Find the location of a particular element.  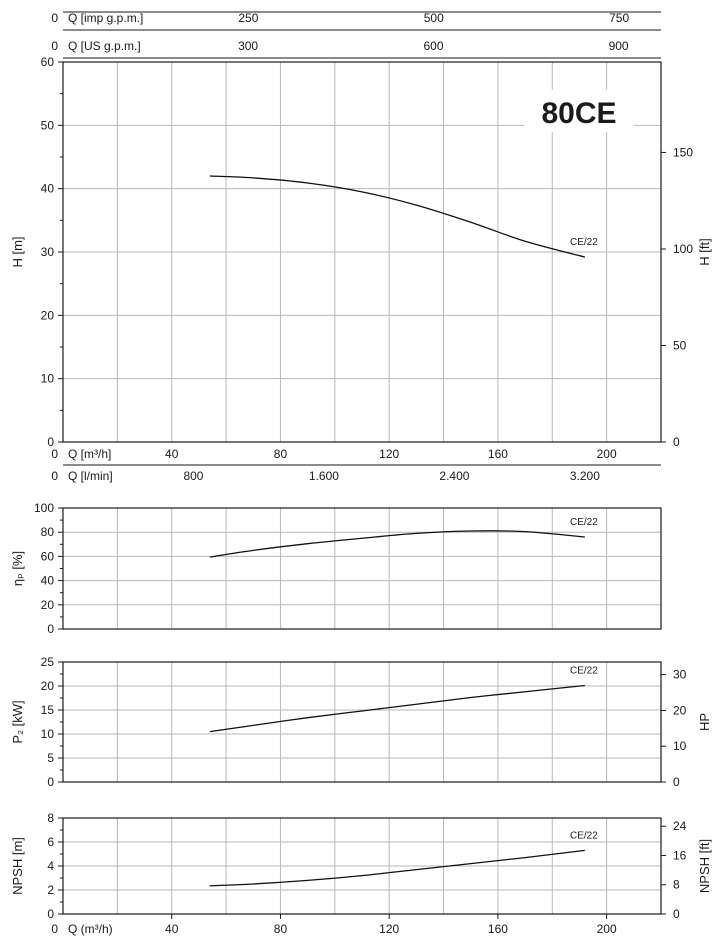

npsh-y-right-tick-label: 0 is located at coordinates (676, 914).